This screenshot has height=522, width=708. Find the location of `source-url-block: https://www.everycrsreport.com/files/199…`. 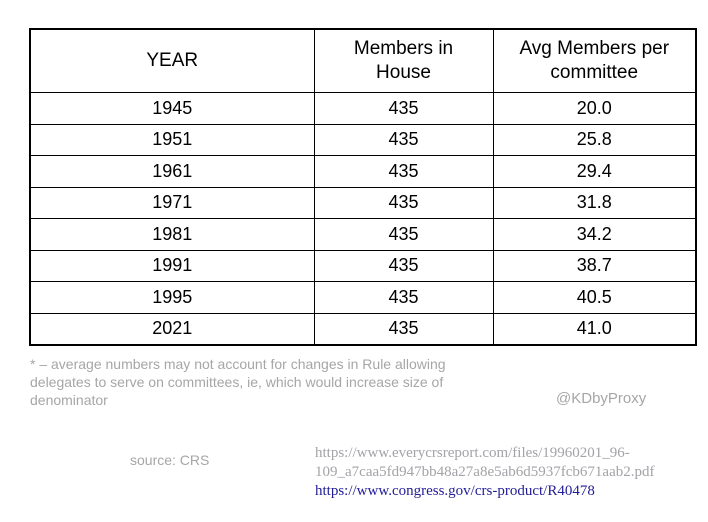

source-url-block: https://www.everycrsreport.com/files/199… is located at coordinates (500, 472).